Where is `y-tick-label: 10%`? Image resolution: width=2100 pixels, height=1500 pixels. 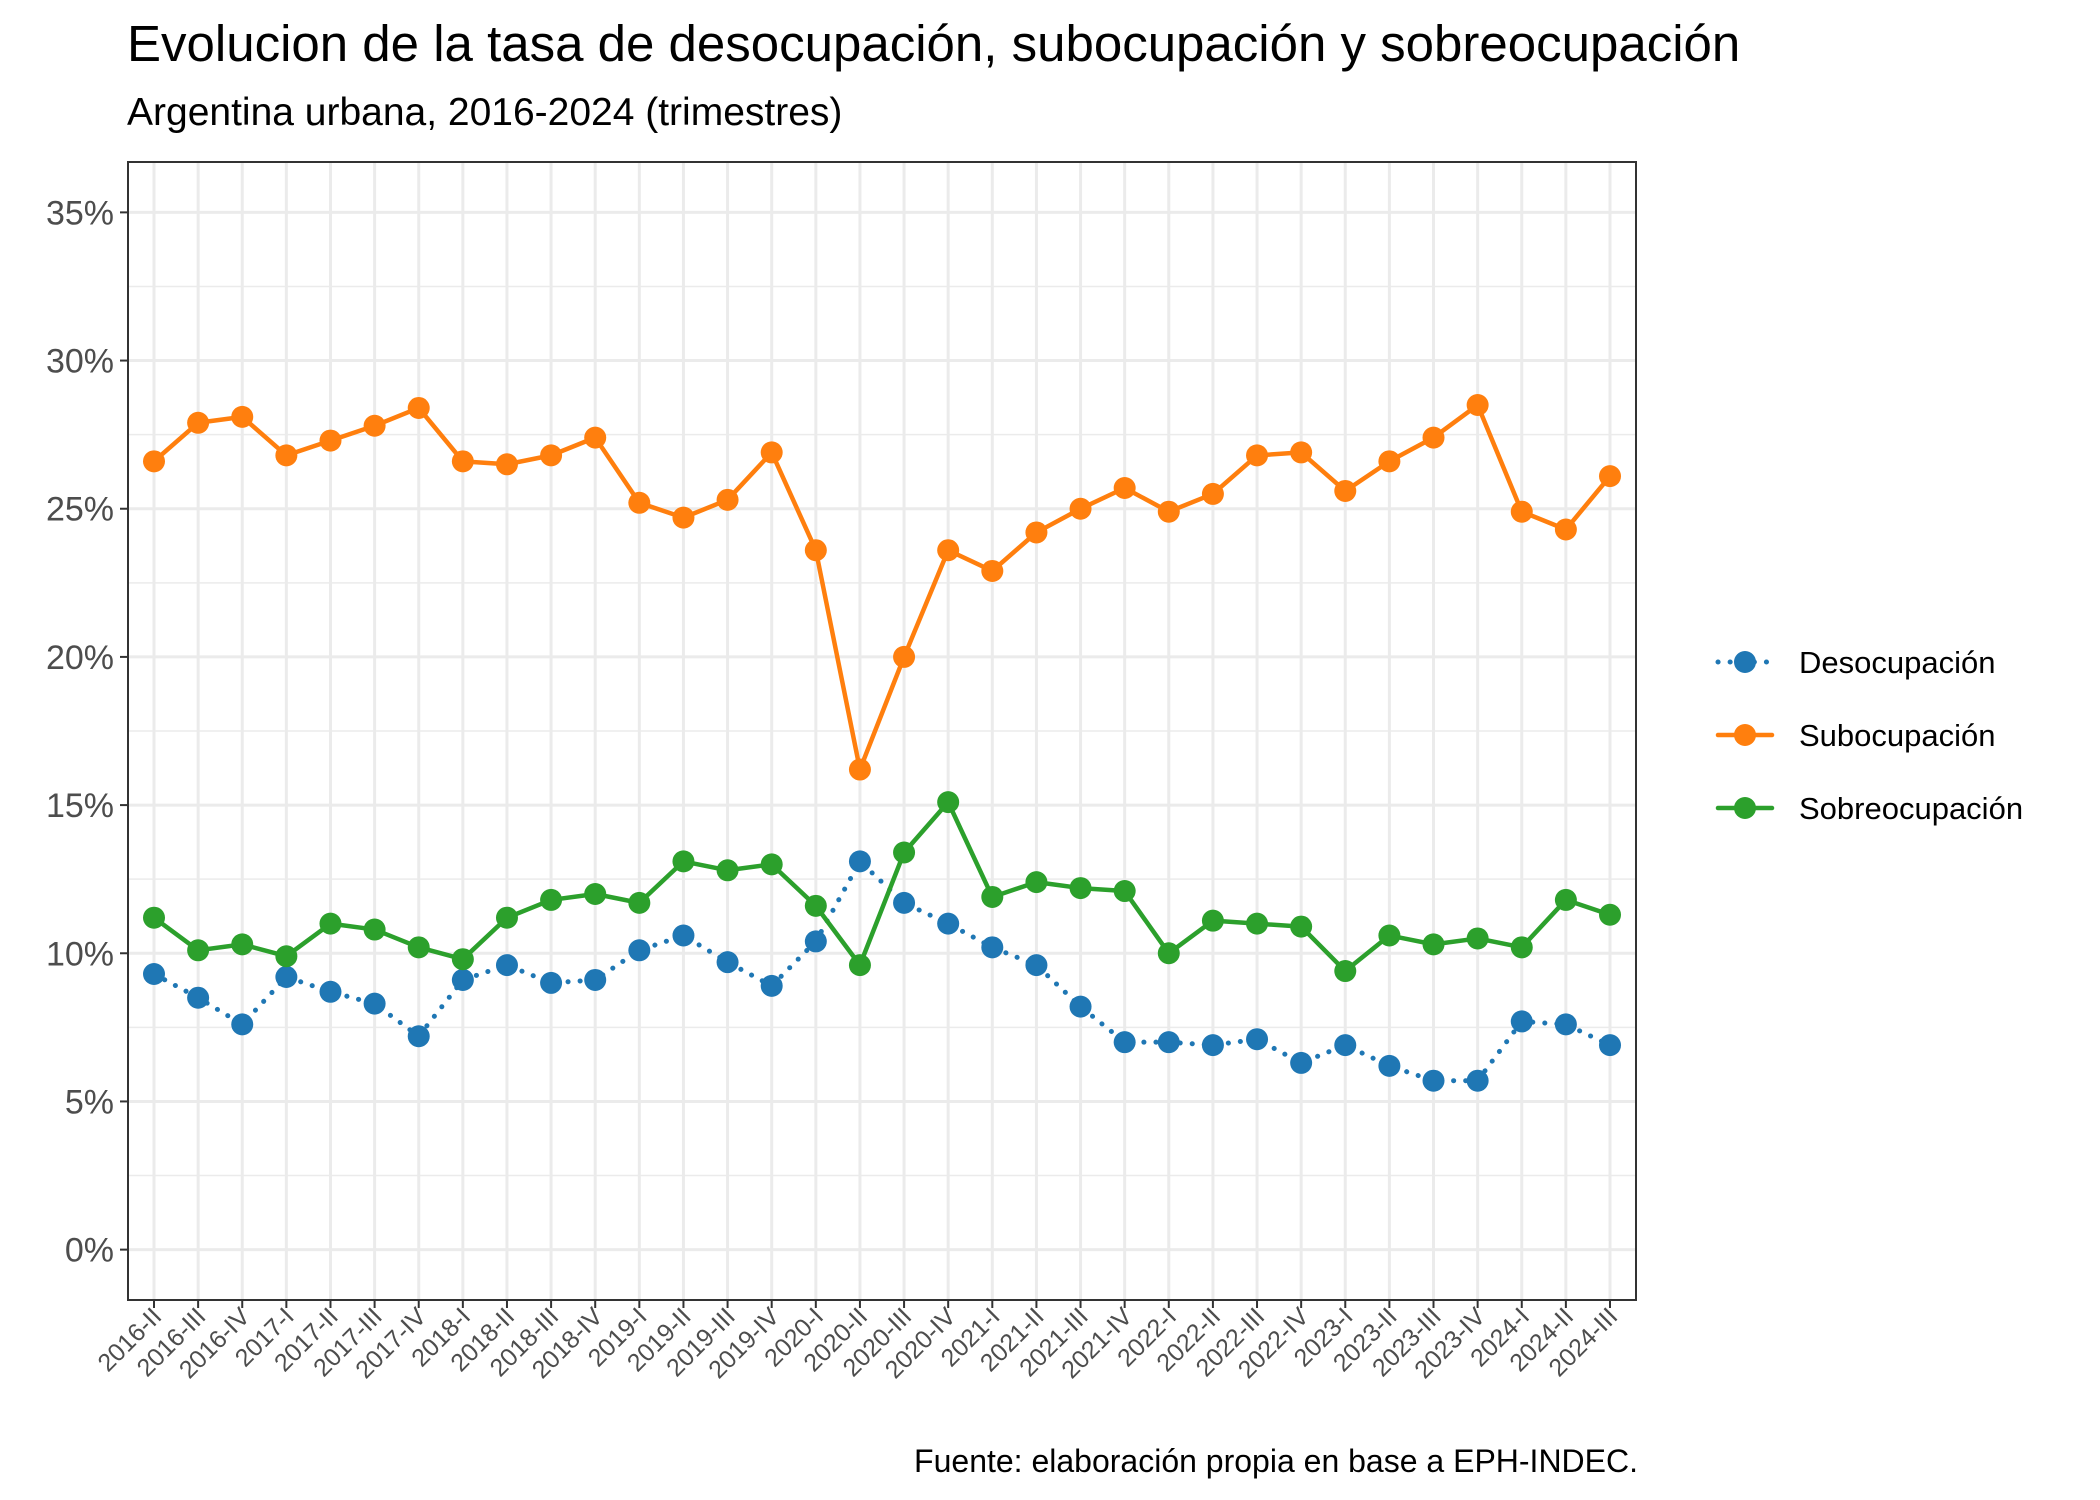 y-tick-label: 10% is located at coordinates (80, 954).